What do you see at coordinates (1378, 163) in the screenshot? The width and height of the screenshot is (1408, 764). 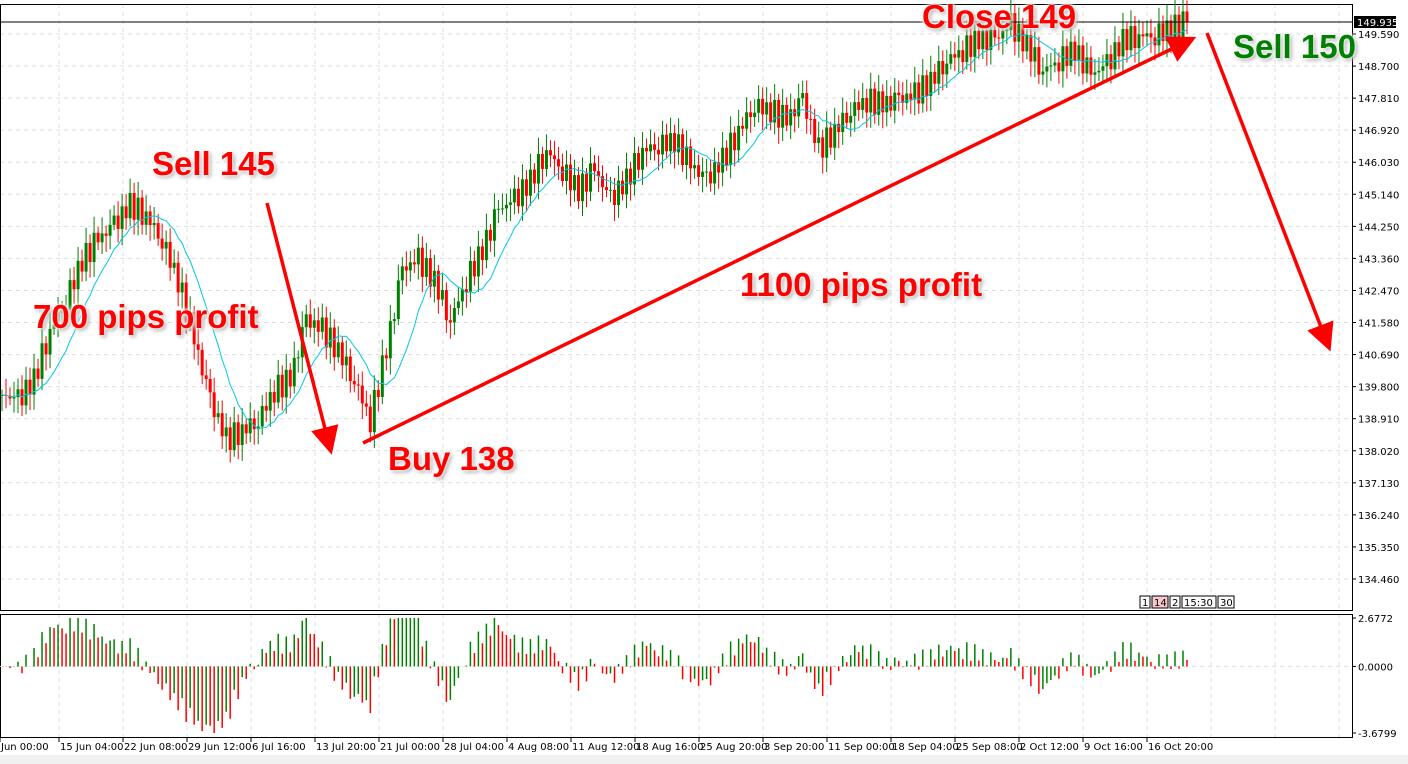 I see `price-tick-label: 146.030` at bounding box center [1378, 163].